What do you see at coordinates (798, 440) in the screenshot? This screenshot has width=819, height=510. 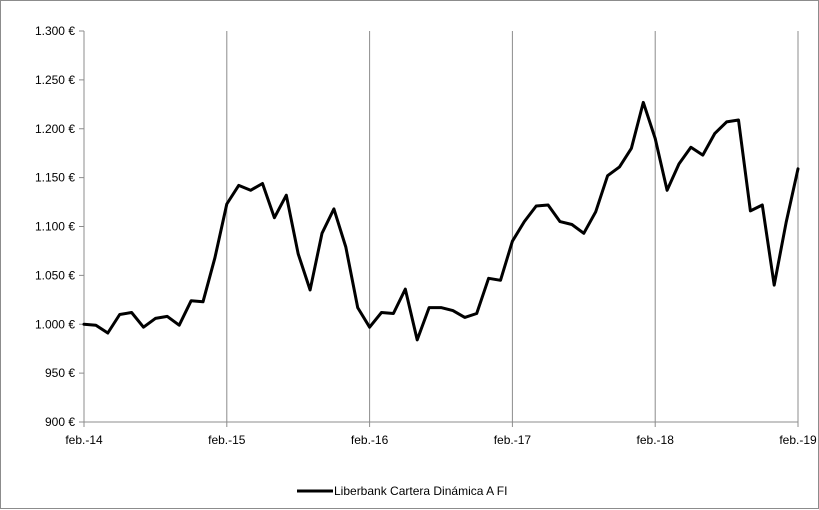 I see `x-tick-label: feb.-19` at bounding box center [798, 440].